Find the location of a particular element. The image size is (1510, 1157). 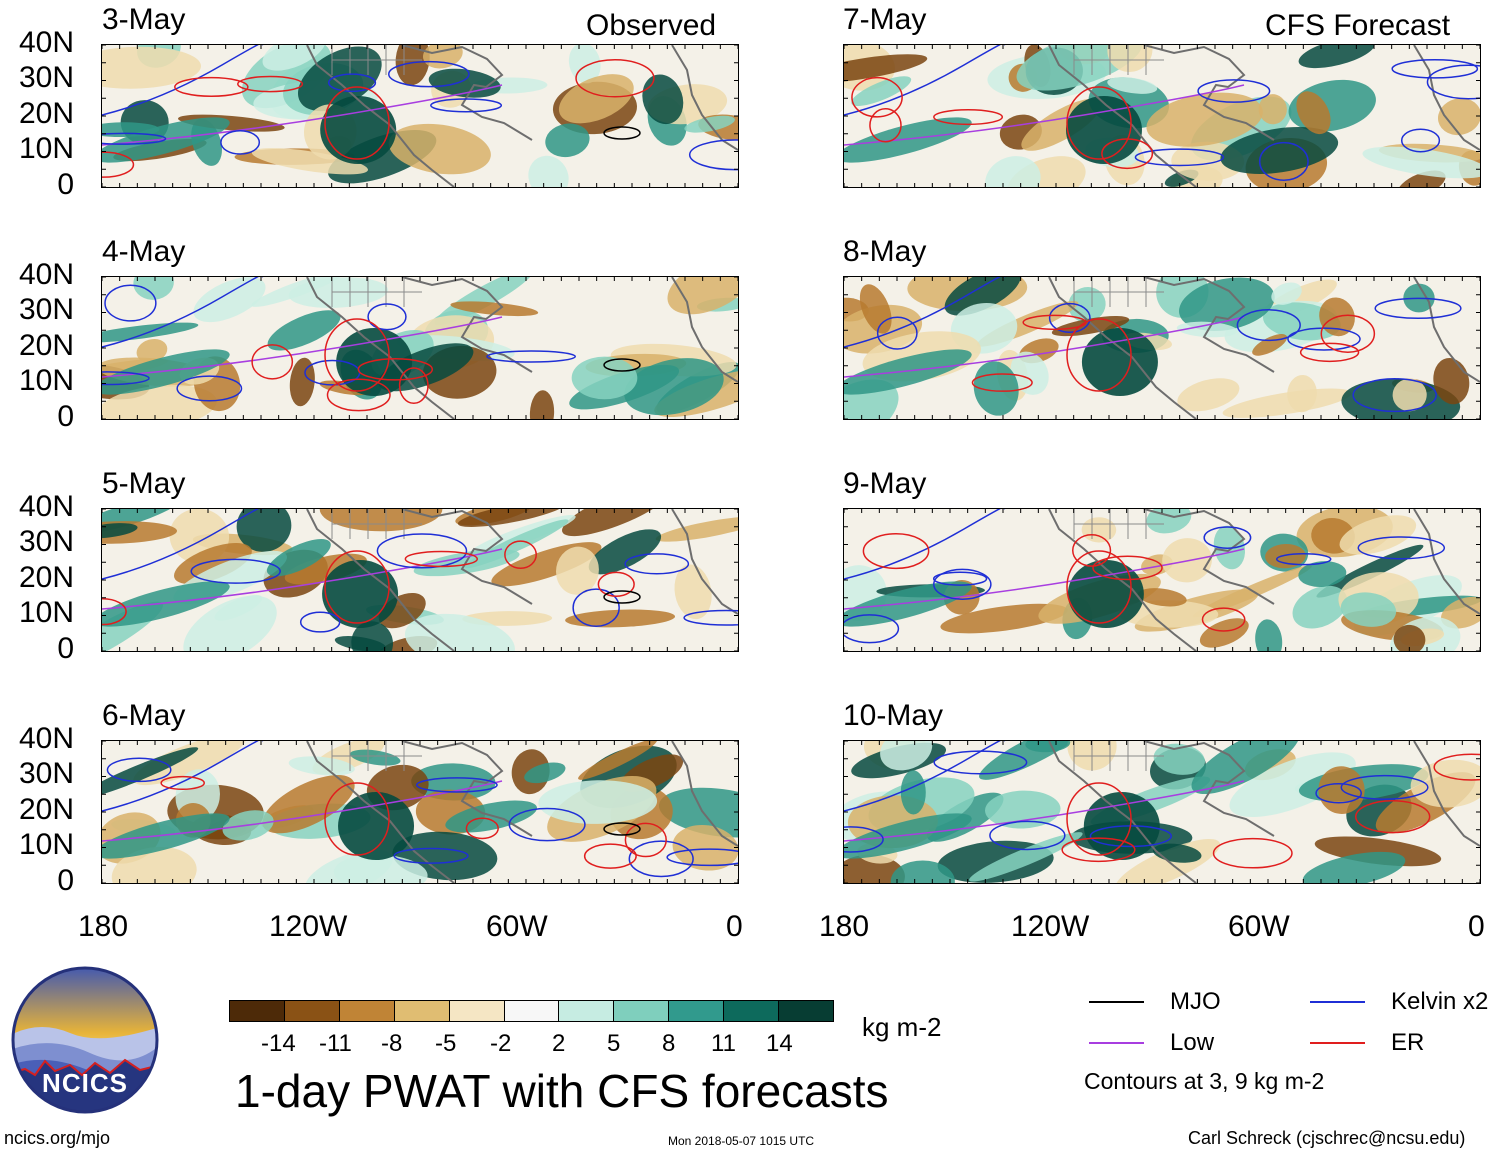

map-panel-observed-5-may is located at coordinates (420, 580).